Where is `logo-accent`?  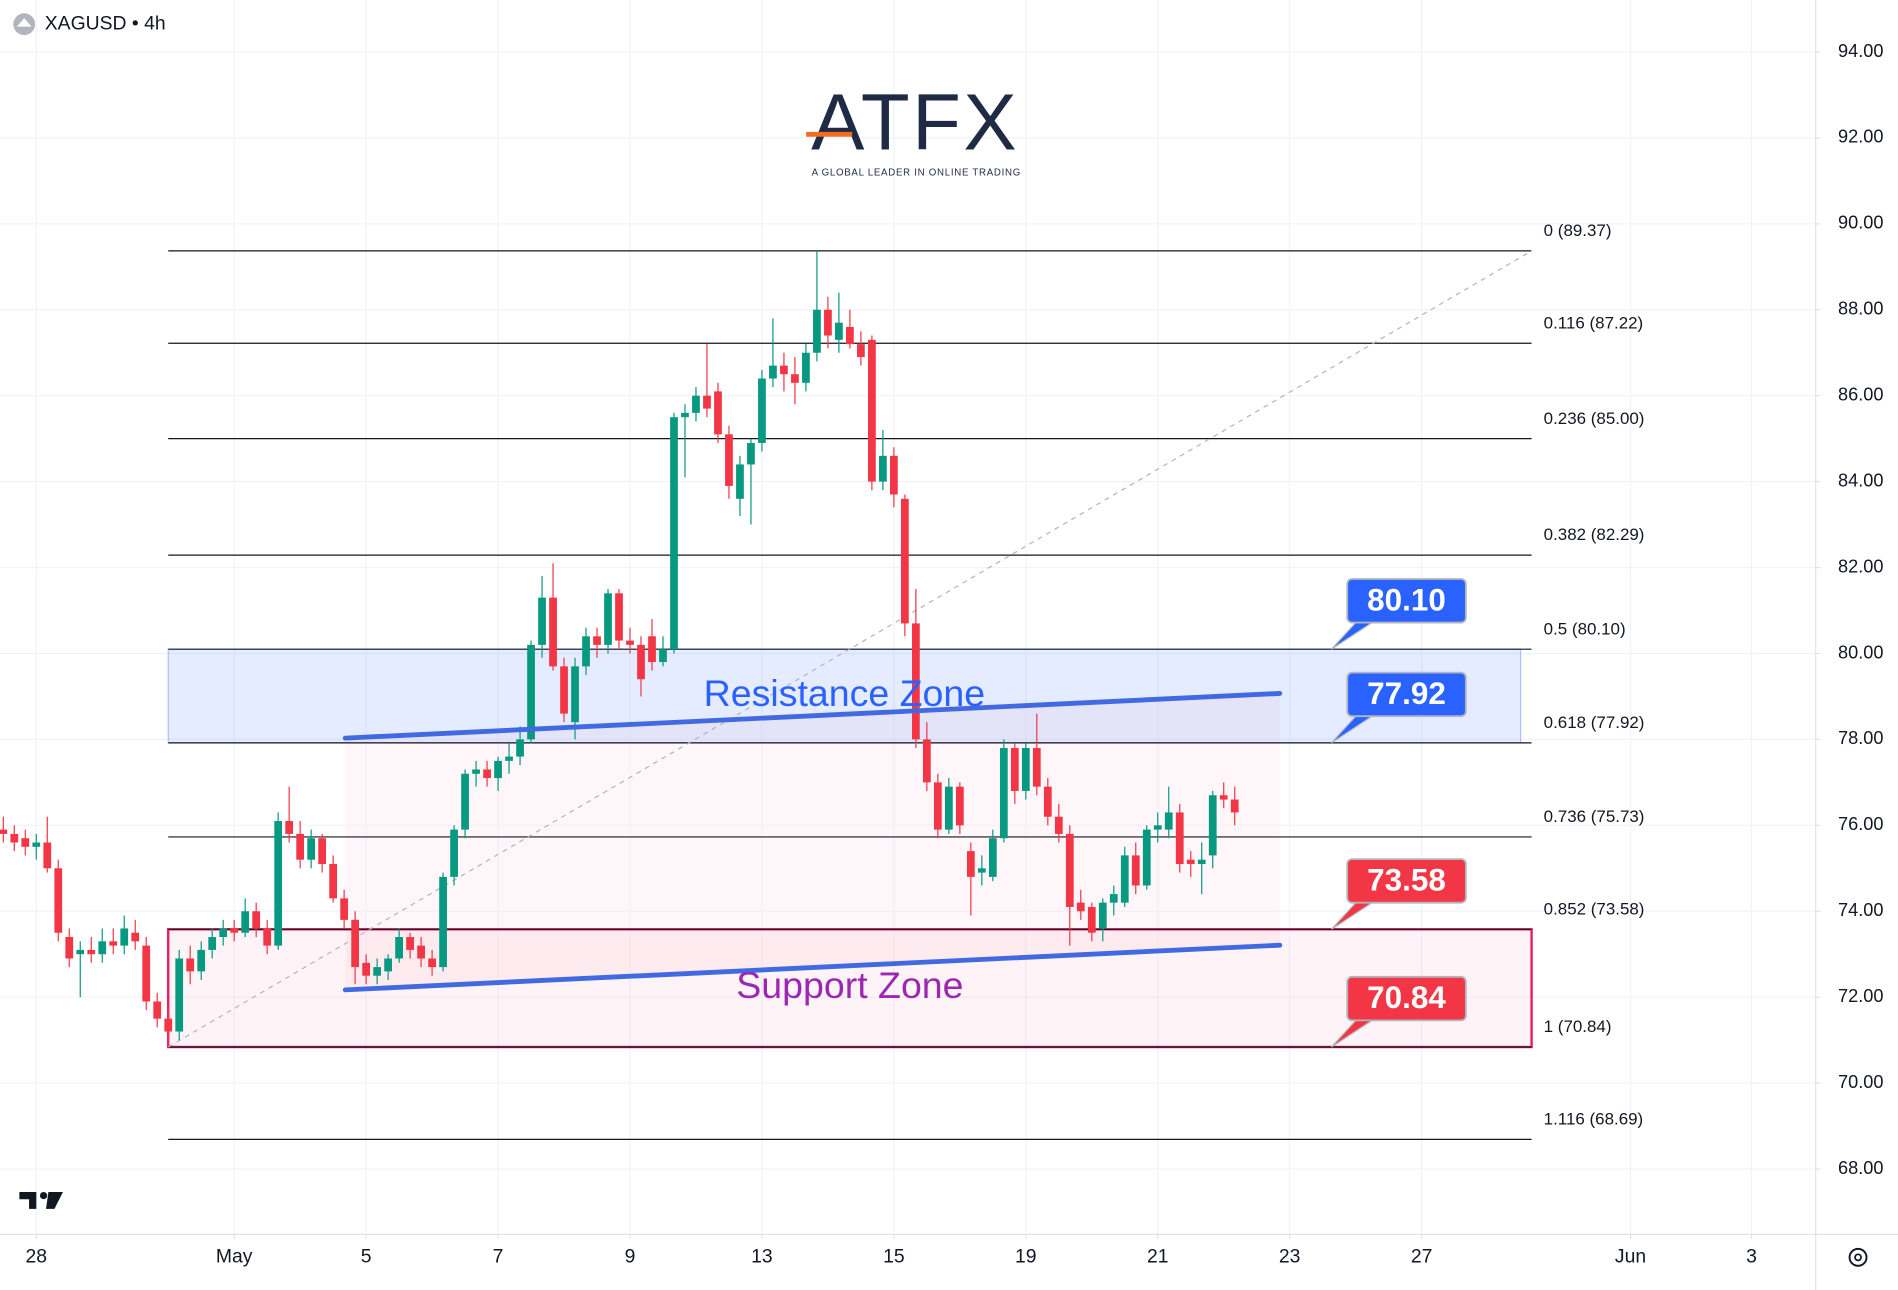 logo-accent is located at coordinates (829, 134).